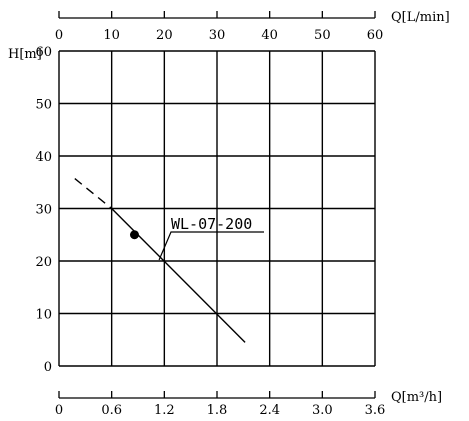  Describe the element at coordinates (375, 35) in the screenshot. I see `top-tick-label: 60` at that location.